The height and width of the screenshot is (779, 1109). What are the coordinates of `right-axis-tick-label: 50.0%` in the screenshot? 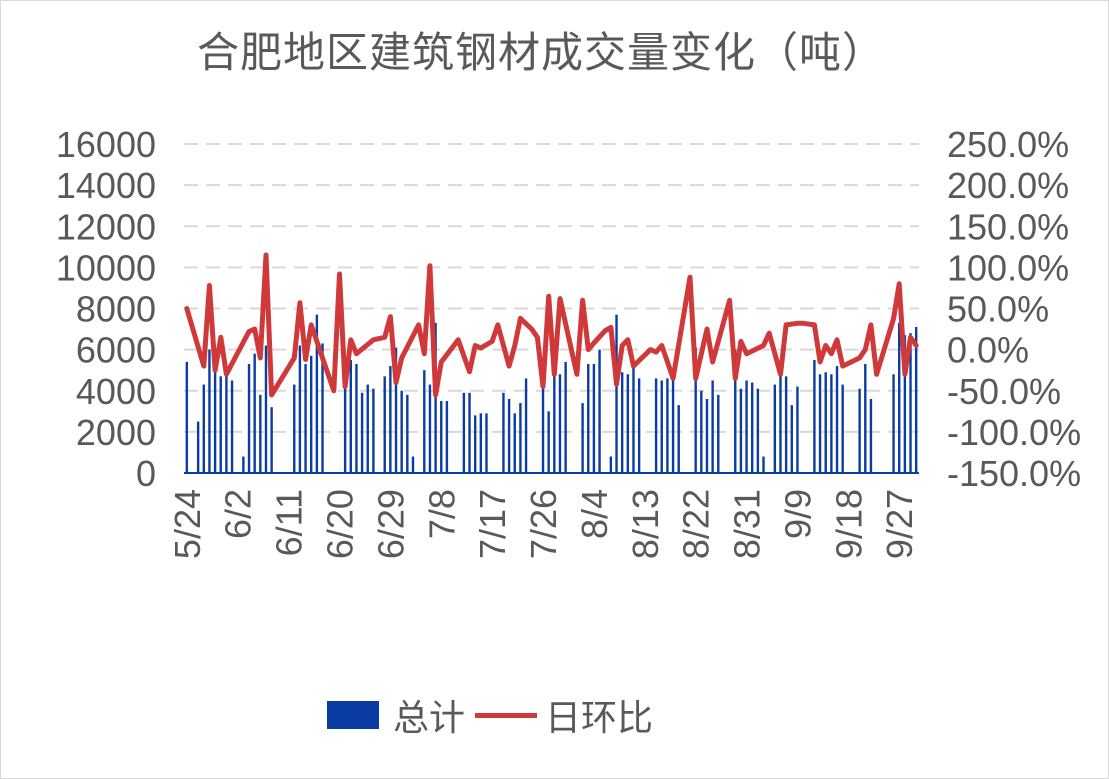 It's located at (998, 309).